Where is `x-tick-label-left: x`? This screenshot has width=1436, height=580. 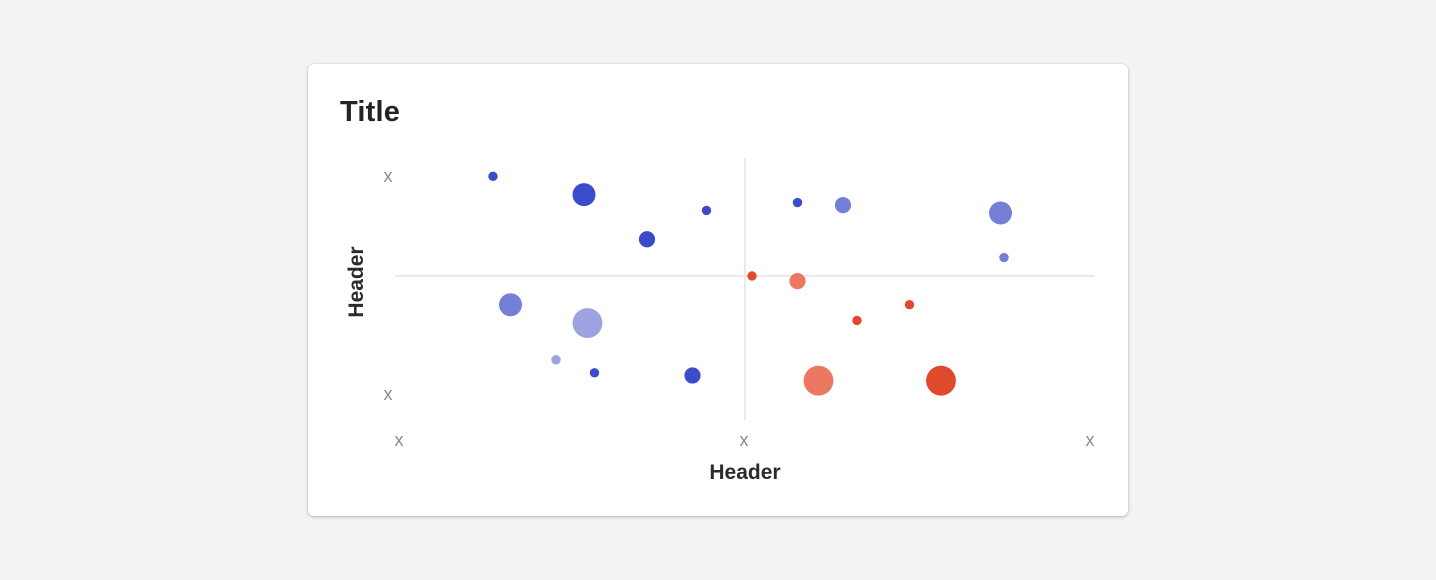
x-tick-label-left: x is located at coordinates (399, 440).